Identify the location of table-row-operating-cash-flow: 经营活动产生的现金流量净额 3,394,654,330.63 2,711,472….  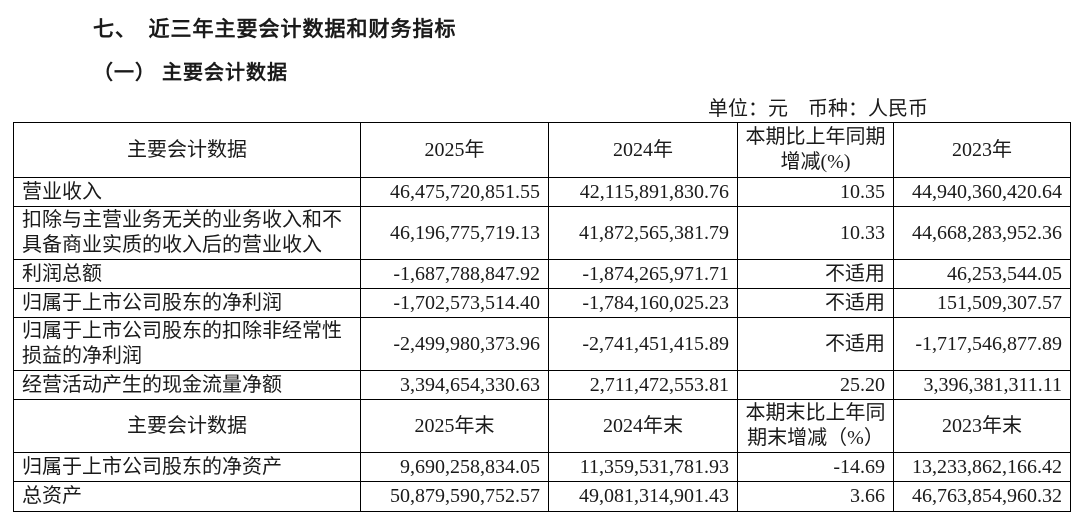
(542, 385).